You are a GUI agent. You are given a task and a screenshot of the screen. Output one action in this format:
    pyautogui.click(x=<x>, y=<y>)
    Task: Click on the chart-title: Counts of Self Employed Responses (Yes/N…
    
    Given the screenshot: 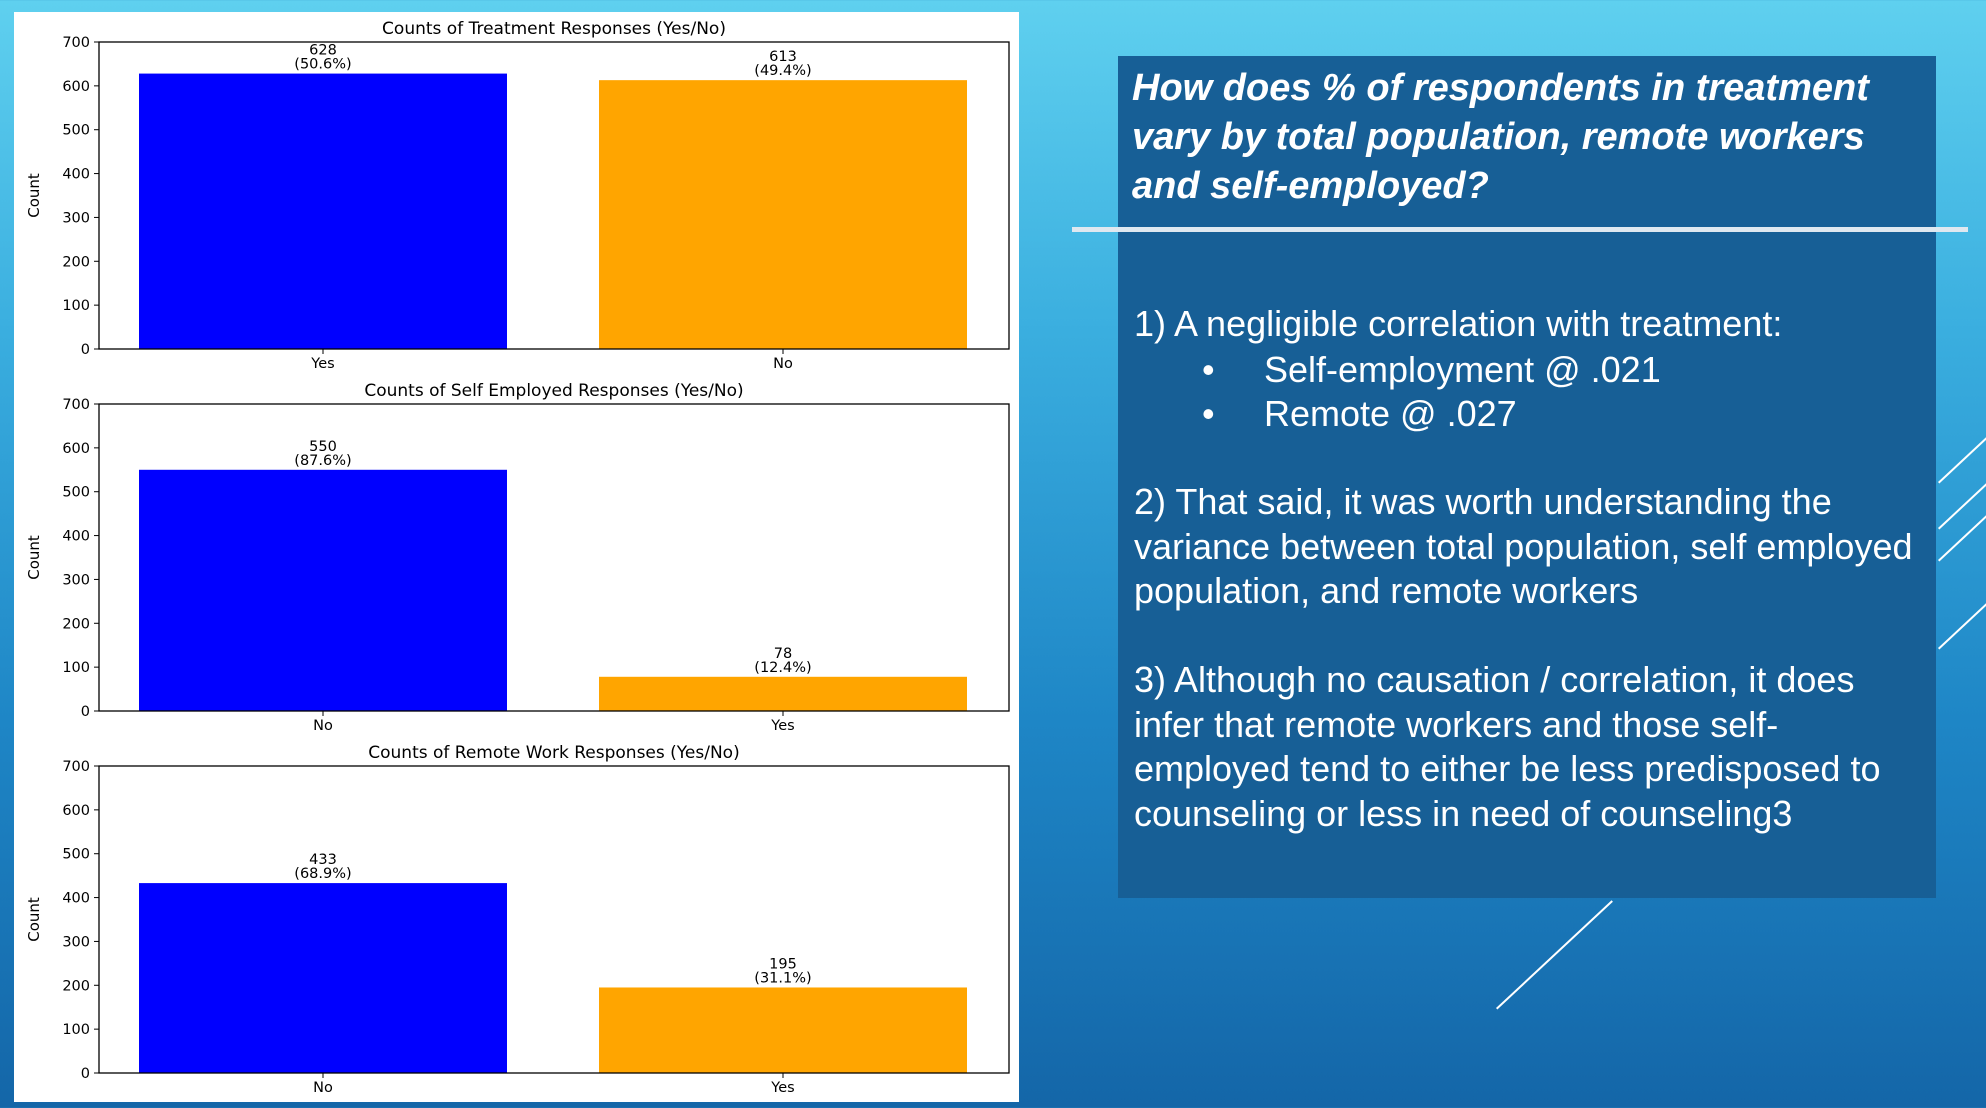 What is the action you would take?
    pyautogui.click(x=553, y=391)
    